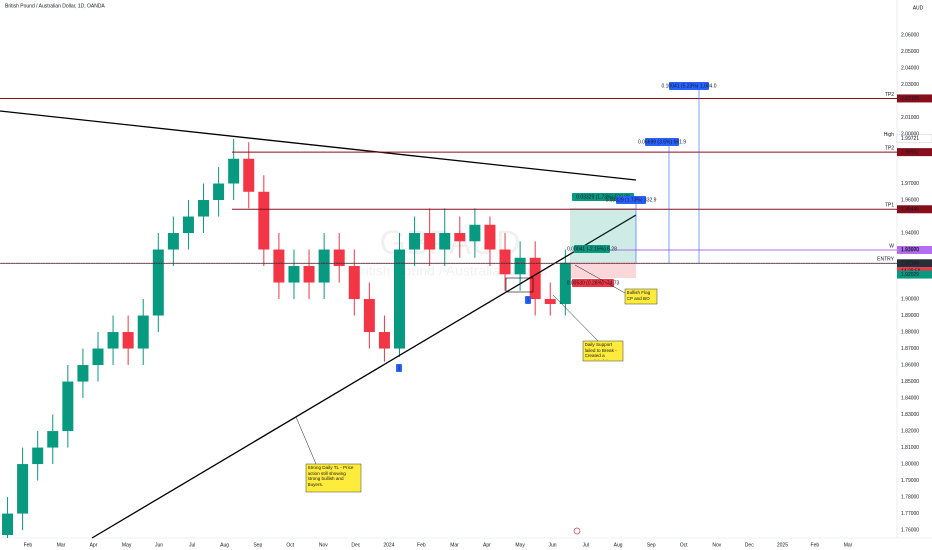 The image size is (932, 550). I want to click on level-price: 2.02155, so click(910, 99).